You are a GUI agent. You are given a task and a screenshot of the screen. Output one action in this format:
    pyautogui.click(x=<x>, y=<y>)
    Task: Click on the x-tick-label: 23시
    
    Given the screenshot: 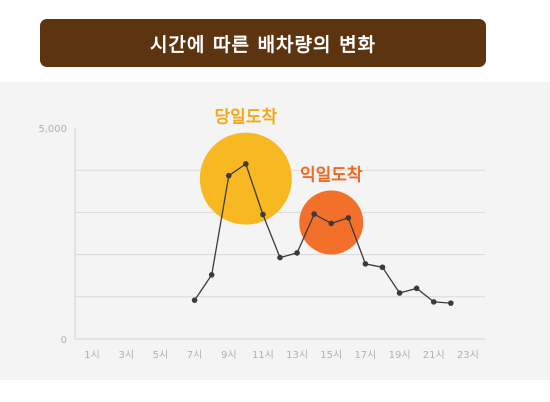 What is the action you would take?
    pyautogui.click(x=468, y=355)
    